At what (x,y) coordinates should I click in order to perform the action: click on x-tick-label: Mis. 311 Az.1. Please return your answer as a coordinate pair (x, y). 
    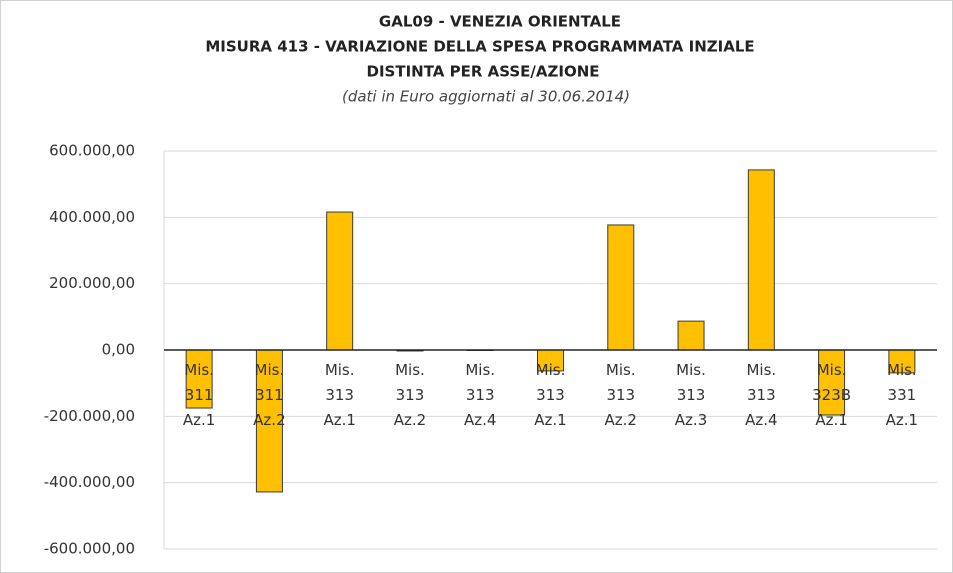
    Looking at the image, I should click on (199, 395).